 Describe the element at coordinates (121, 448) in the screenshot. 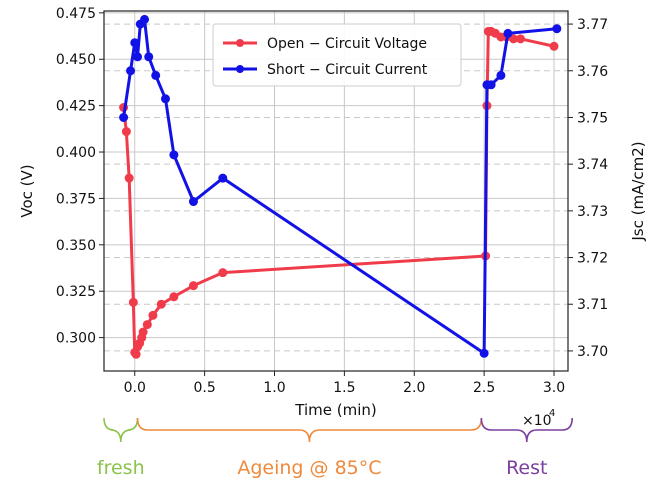

I see `phase-annotation: fresh` at that location.